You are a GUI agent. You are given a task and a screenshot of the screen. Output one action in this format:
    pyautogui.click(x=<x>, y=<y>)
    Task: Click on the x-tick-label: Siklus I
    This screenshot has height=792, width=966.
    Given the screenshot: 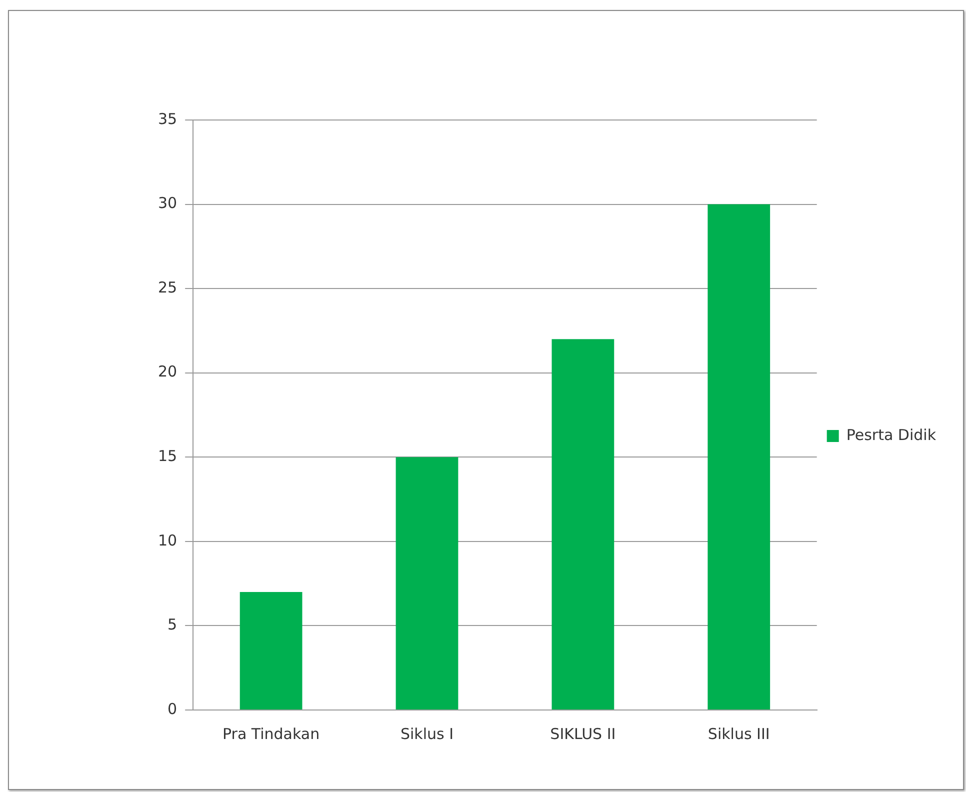 What is the action you would take?
    pyautogui.click(x=427, y=733)
    